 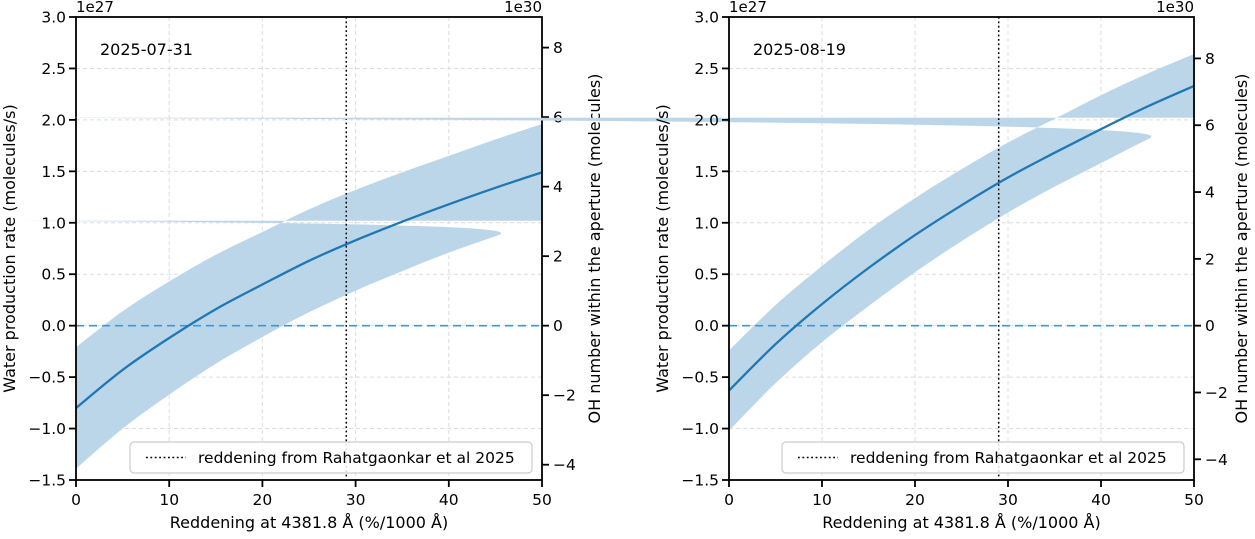 I want to click on date-label: 2025-07-31, so click(x=146, y=49).